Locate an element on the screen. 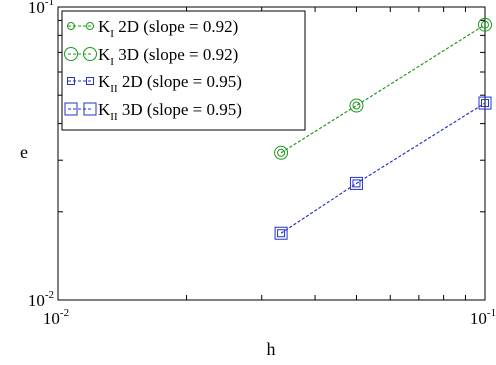  legend-entry: KII 3D (slope = 0.95) is located at coordinates (153, 111).